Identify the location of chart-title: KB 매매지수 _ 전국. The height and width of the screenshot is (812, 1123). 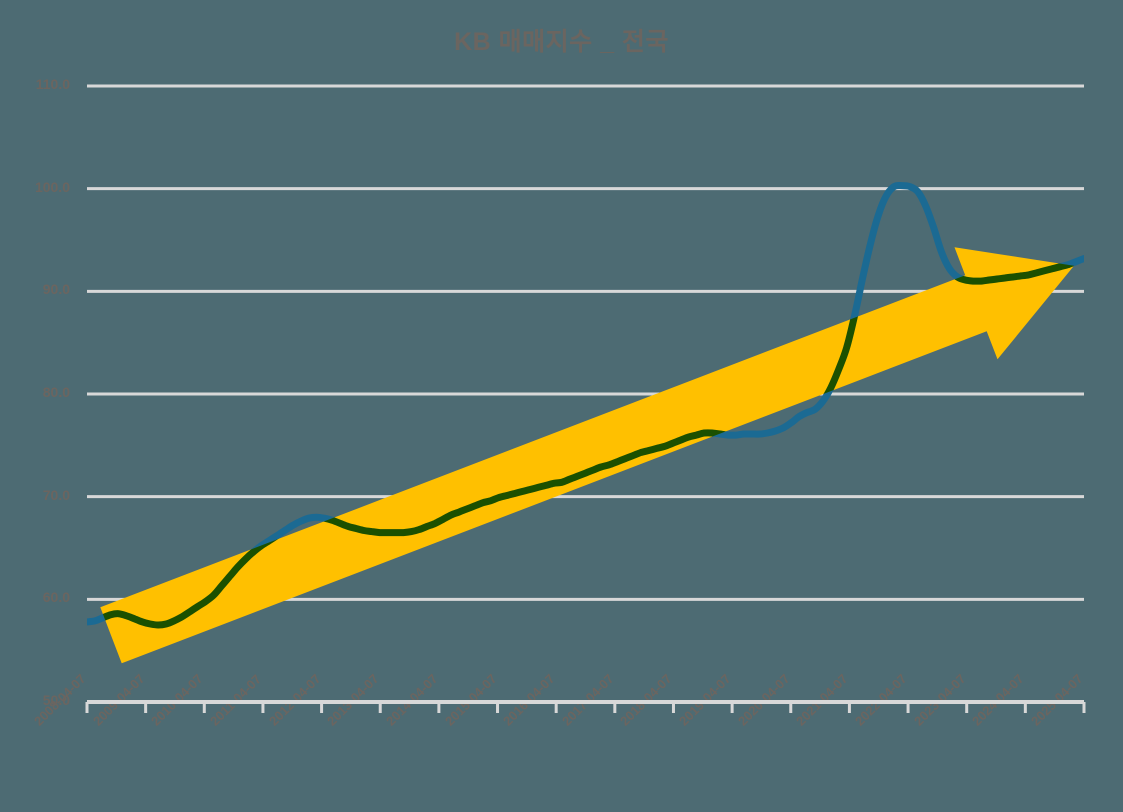
(561, 42).